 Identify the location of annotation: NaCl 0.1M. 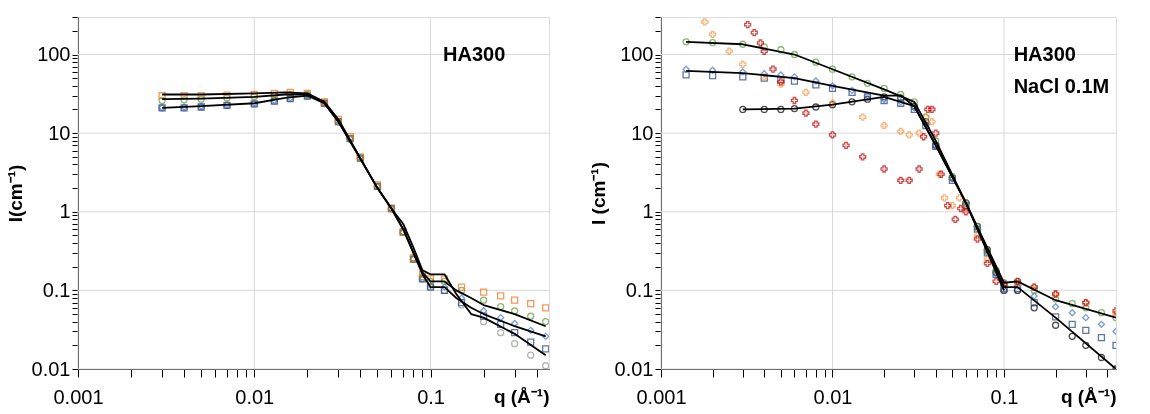
(1061, 86).